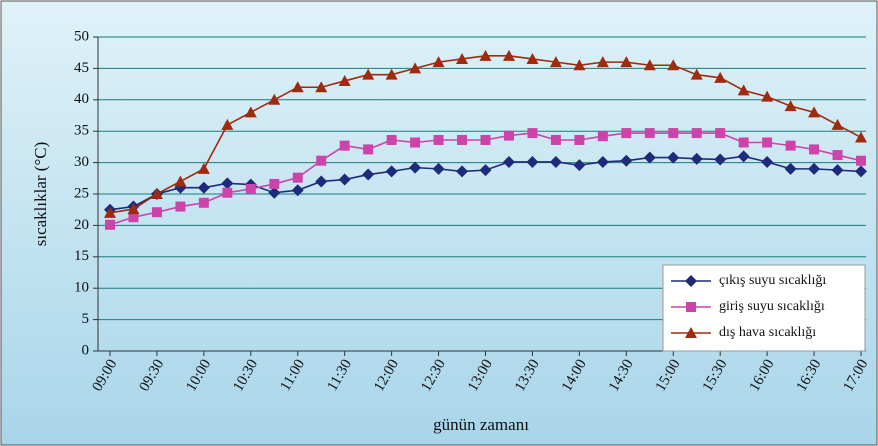 The height and width of the screenshot is (446, 878). What do you see at coordinates (767, 332) in the screenshot?
I see `legend-label: dış hava sıcaklığı` at bounding box center [767, 332].